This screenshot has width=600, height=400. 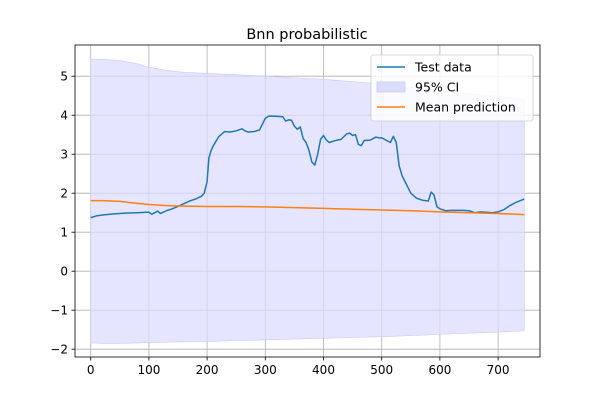 I want to click on y-tick-label: 2, so click(x=64, y=194).